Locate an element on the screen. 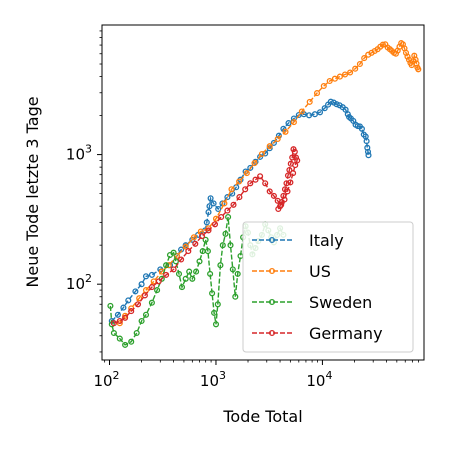 The height and width of the screenshot is (450, 450). x-tick-label: 10² is located at coordinates (106, 379).